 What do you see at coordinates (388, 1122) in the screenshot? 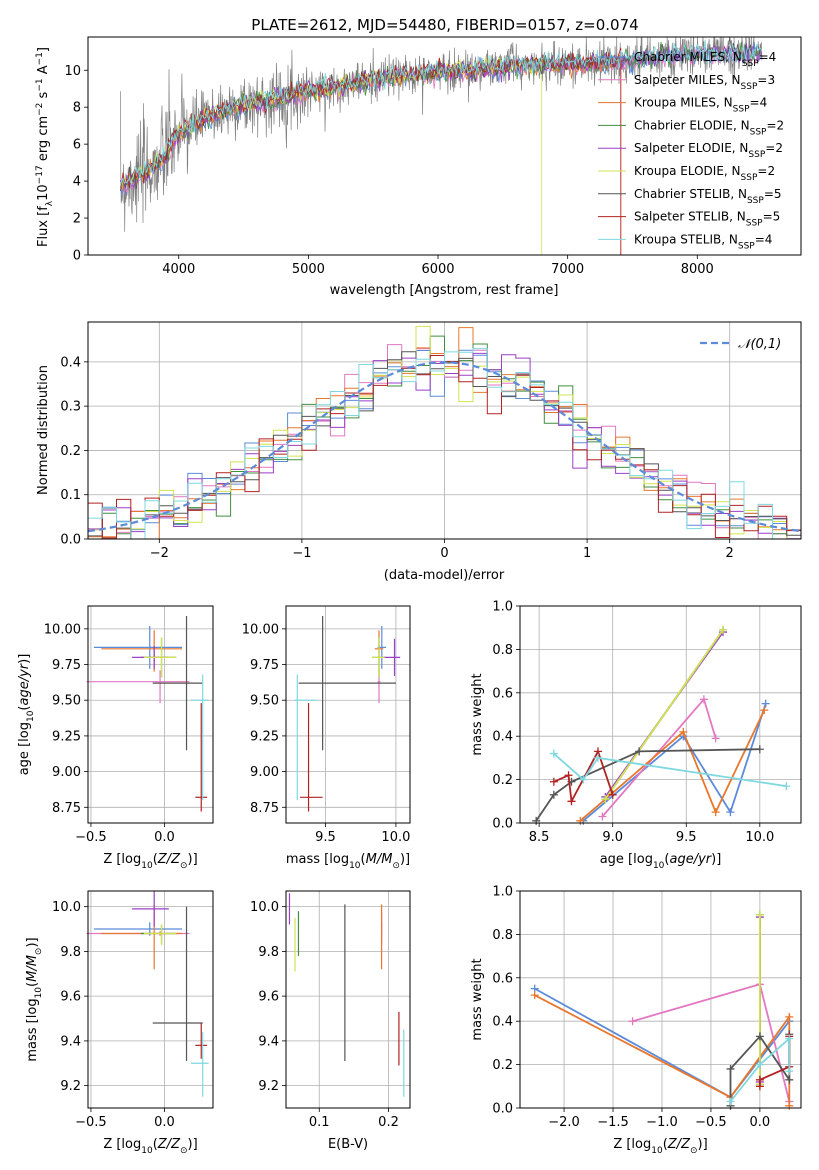
I see `x-tick-label: 0.2` at bounding box center [388, 1122].